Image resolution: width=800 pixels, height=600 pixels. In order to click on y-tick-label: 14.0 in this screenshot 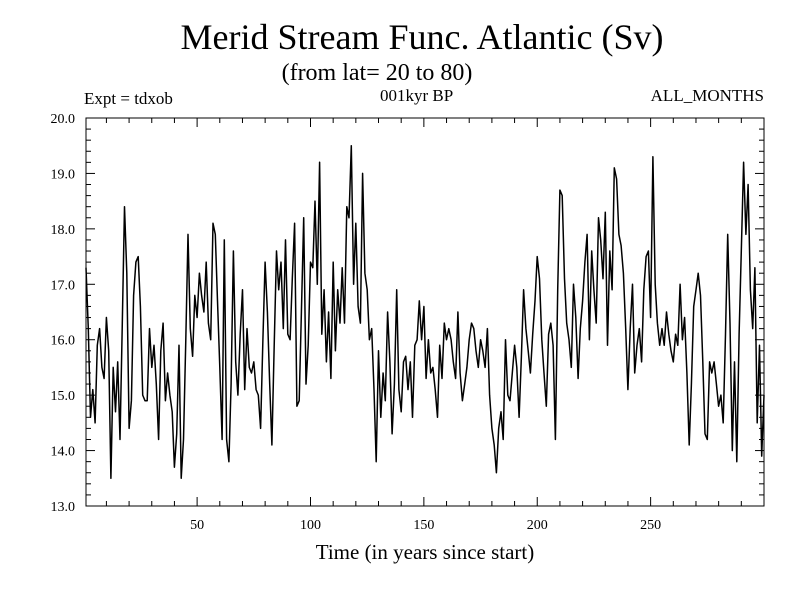, I will do `click(63, 452)`.